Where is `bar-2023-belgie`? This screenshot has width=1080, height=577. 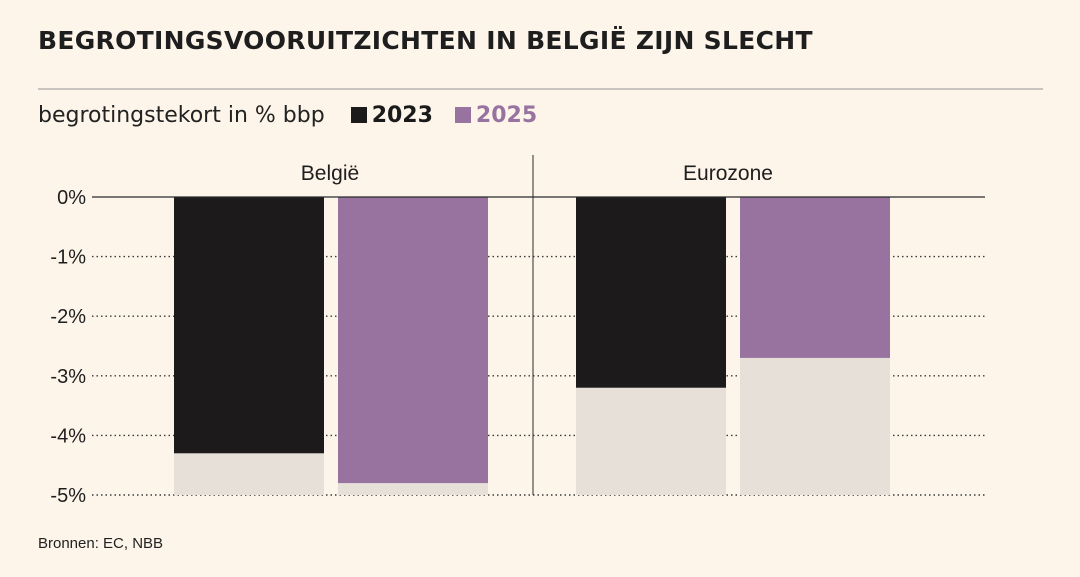 bar-2023-belgie is located at coordinates (249, 325).